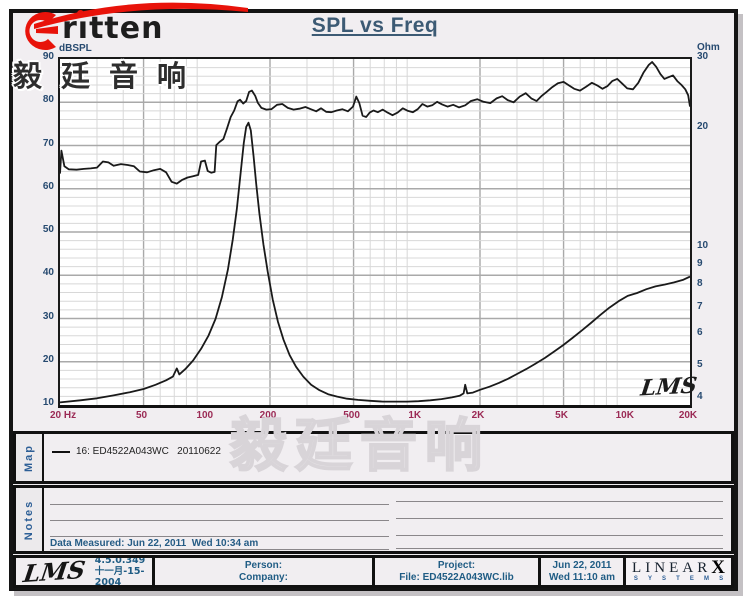 This screenshot has height=600, width=750. What do you see at coordinates (375, 25) in the screenshot?
I see `page-title: SPL vs Freq` at bounding box center [375, 25].